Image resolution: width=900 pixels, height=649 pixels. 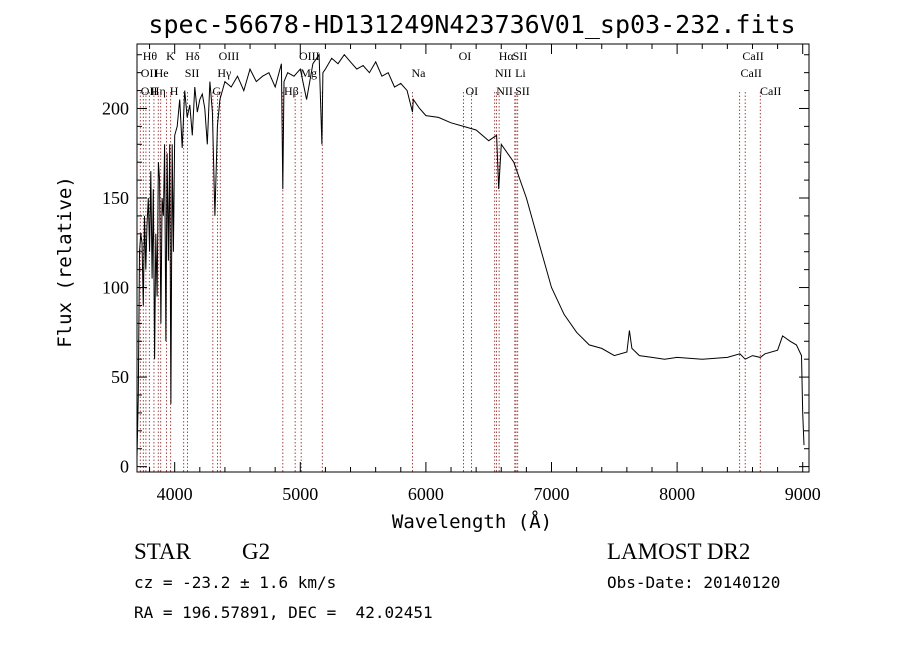 I want to click on obs-date-text: Obs-Date: 20140120, so click(x=694, y=582).